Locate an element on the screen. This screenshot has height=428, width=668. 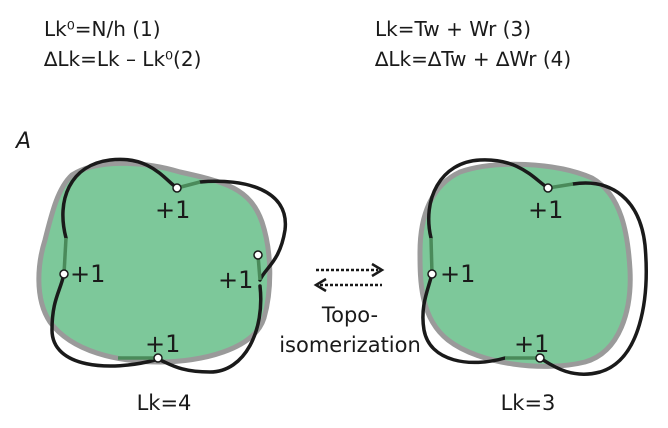
left-crossing-dot-bottom is located at coordinates (158, 358).